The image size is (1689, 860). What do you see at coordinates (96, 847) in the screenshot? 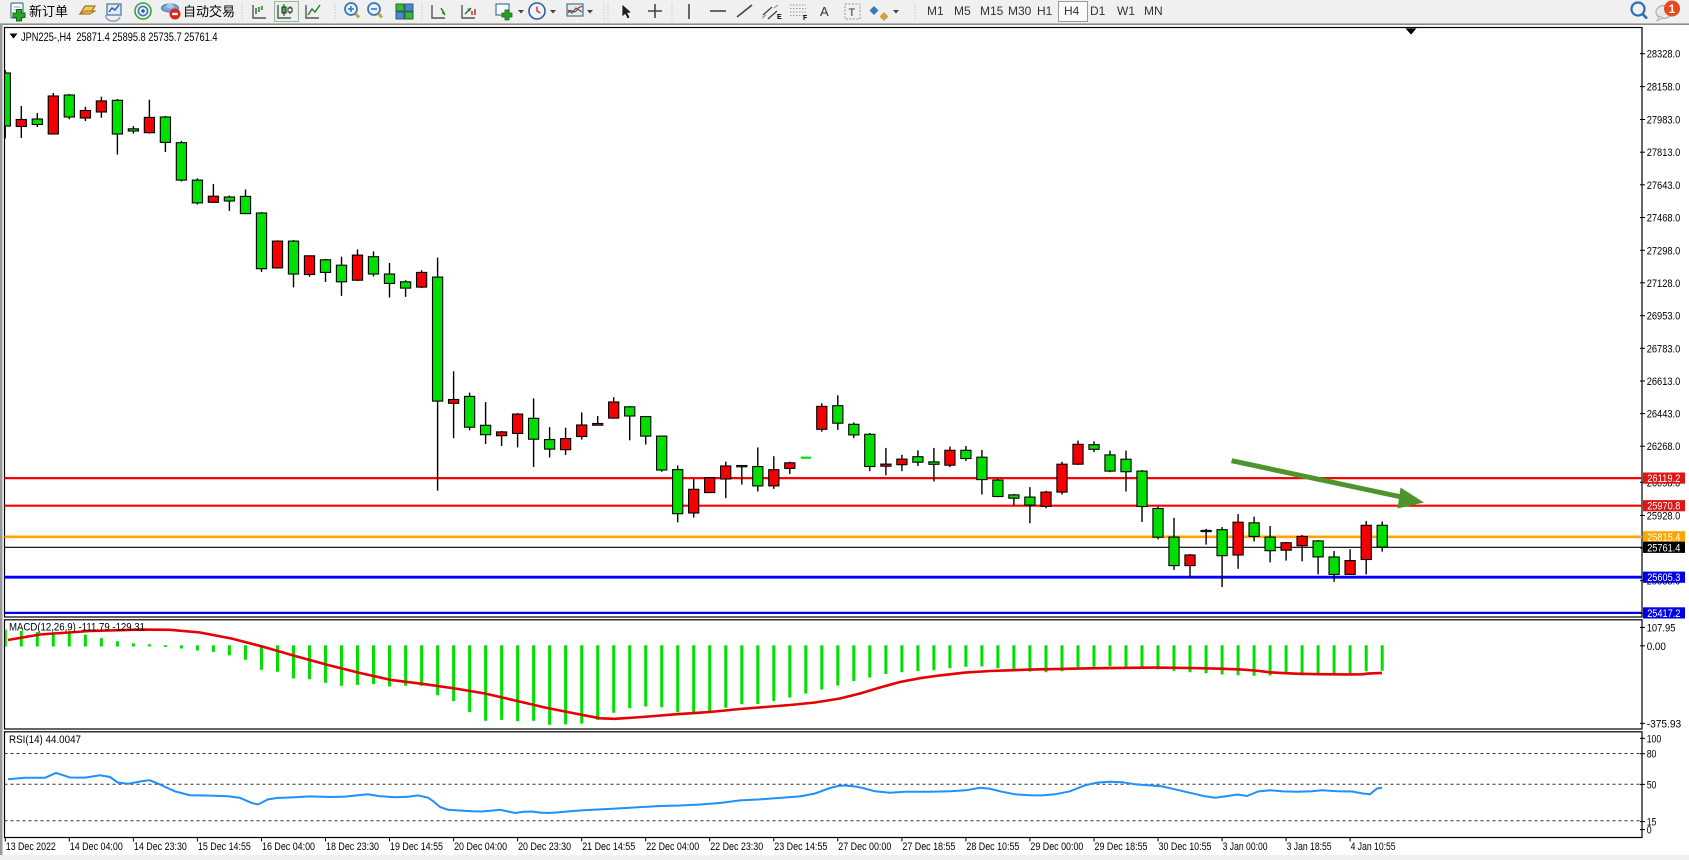
I see `svg-text: 14 Dec 04:00` at bounding box center [96, 847].